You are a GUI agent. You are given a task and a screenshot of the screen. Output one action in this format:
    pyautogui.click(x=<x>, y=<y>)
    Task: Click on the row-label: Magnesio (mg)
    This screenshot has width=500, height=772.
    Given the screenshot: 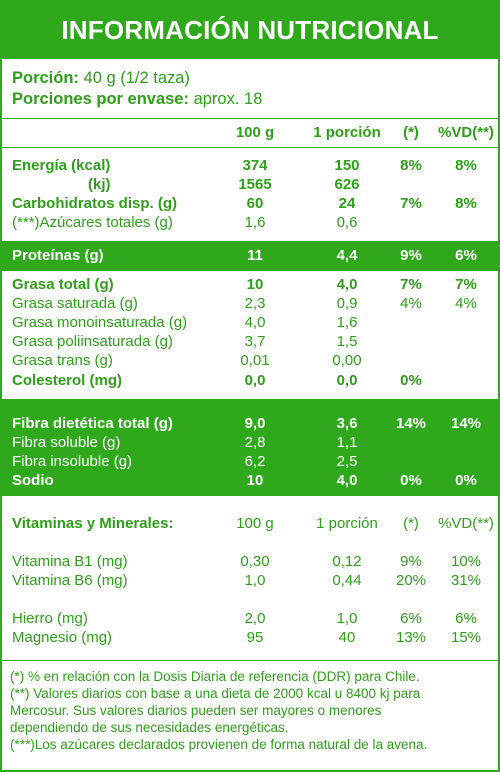 What is the action you would take?
    pyautogui.click(x=62, y=637)
    